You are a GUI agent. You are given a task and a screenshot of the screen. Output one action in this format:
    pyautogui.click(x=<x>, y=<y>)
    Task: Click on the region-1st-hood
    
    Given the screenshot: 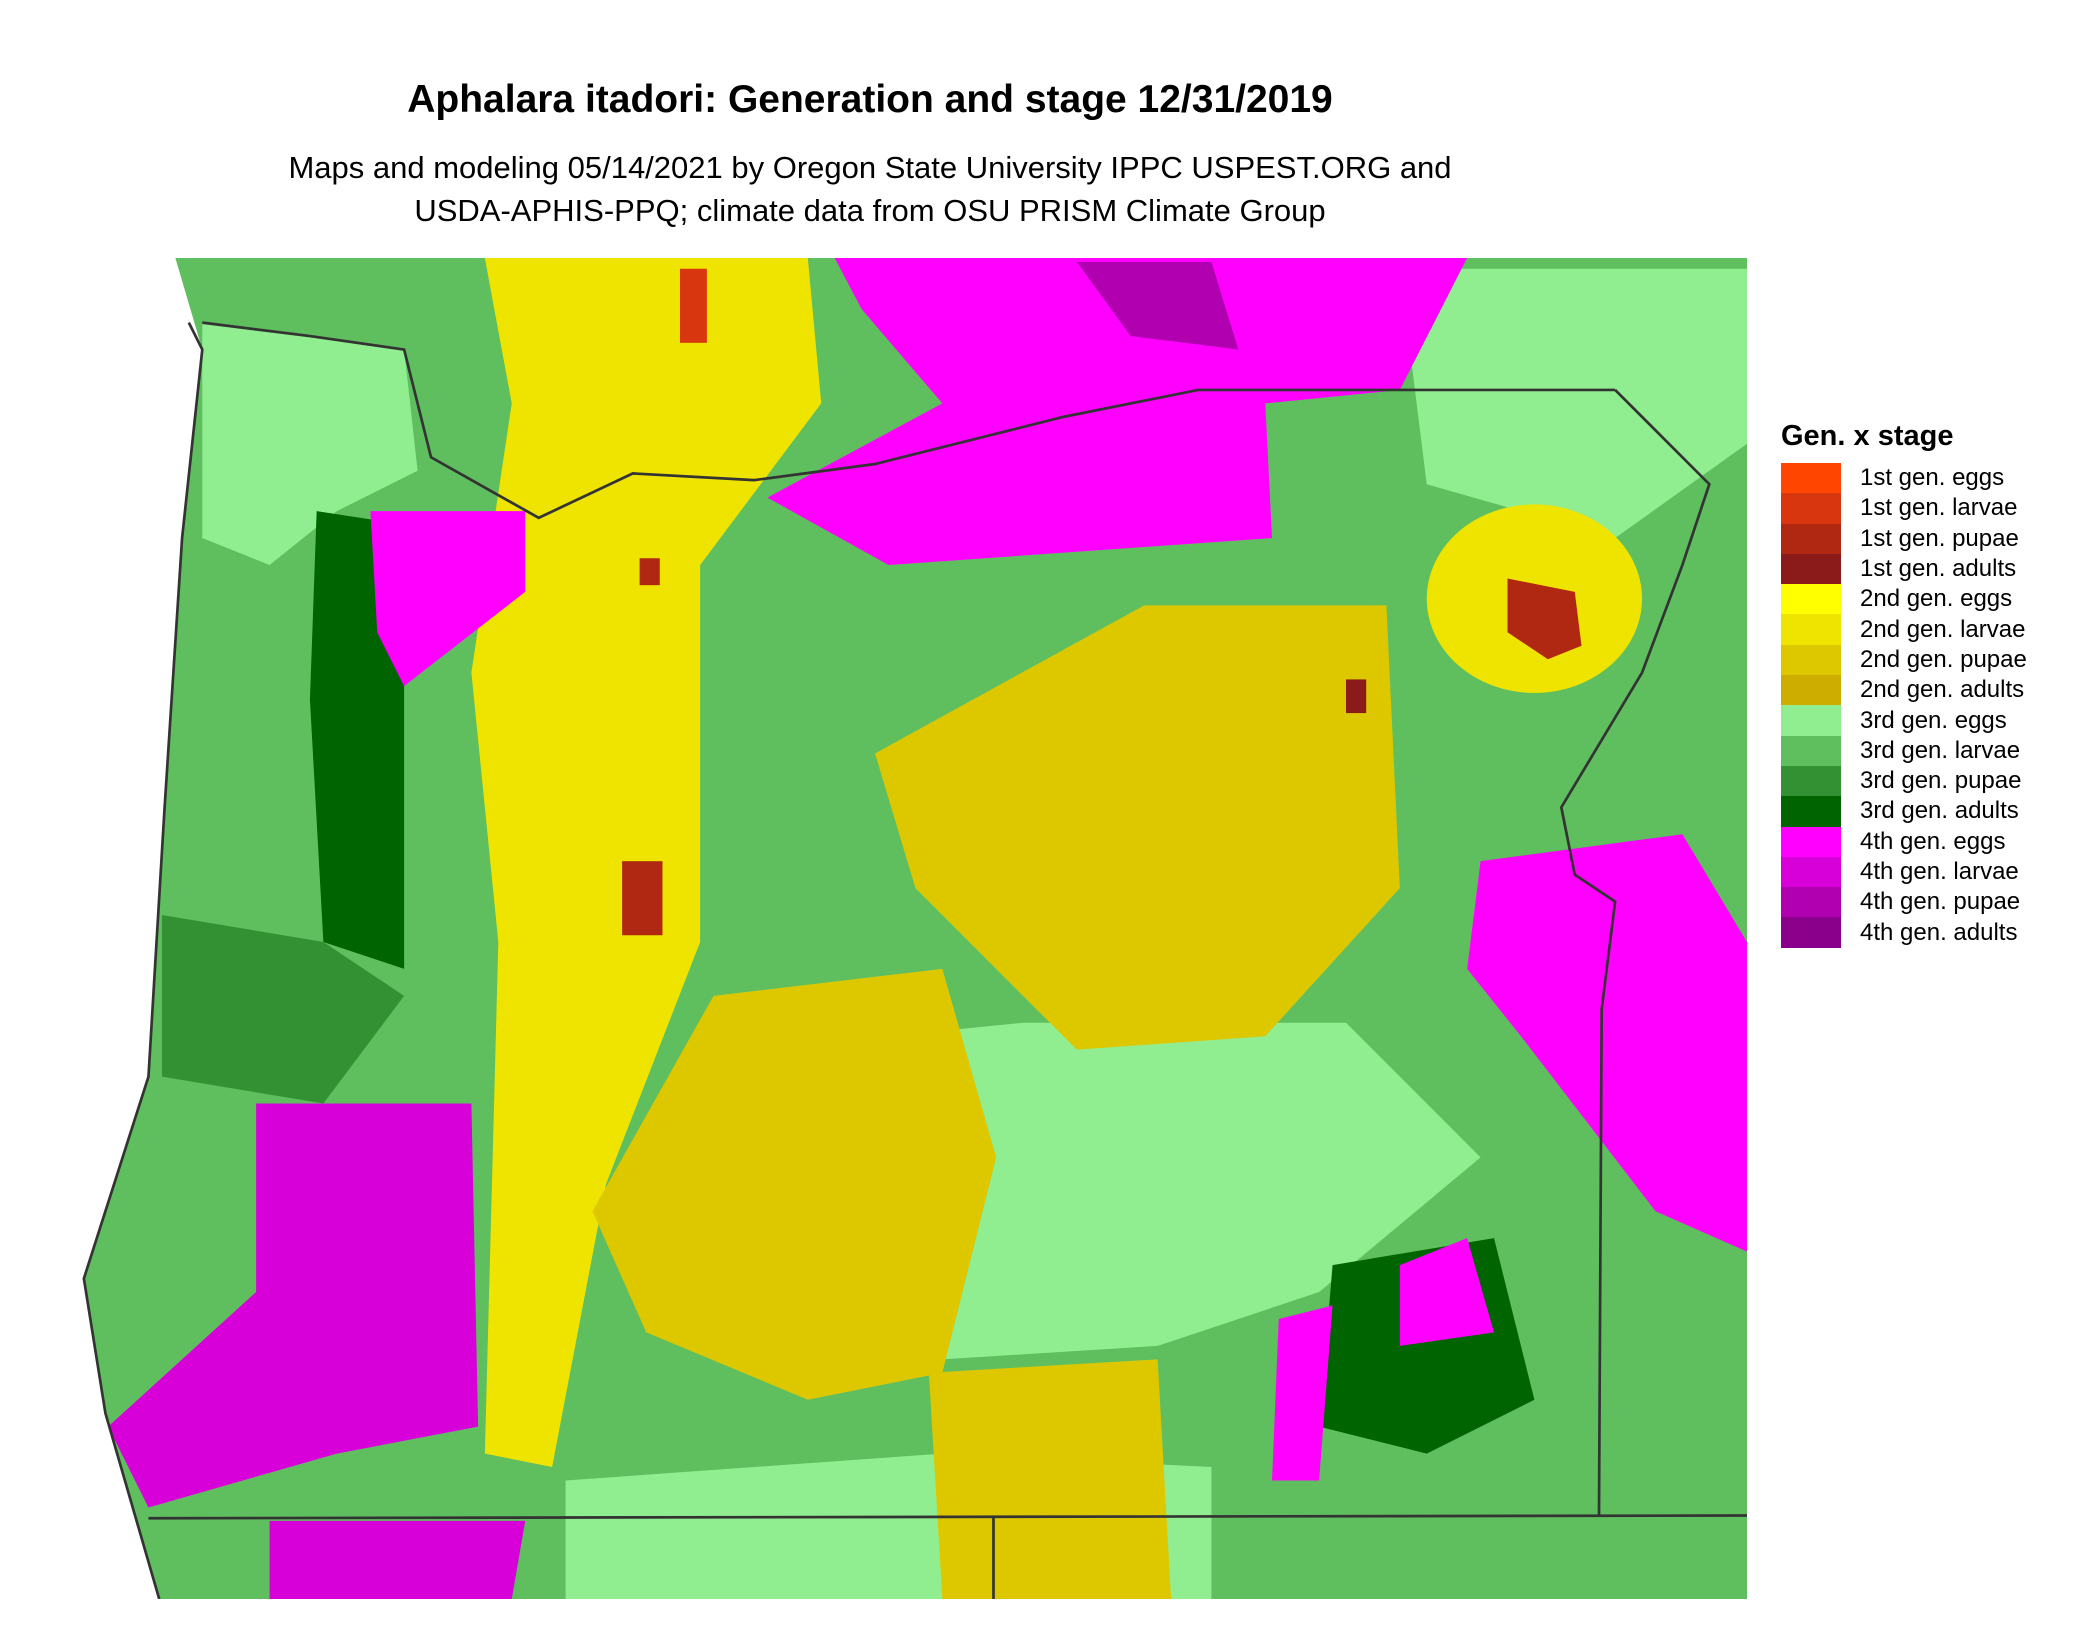 What is the action you would take?
    pyautogui.click(x=649, y=572)
    